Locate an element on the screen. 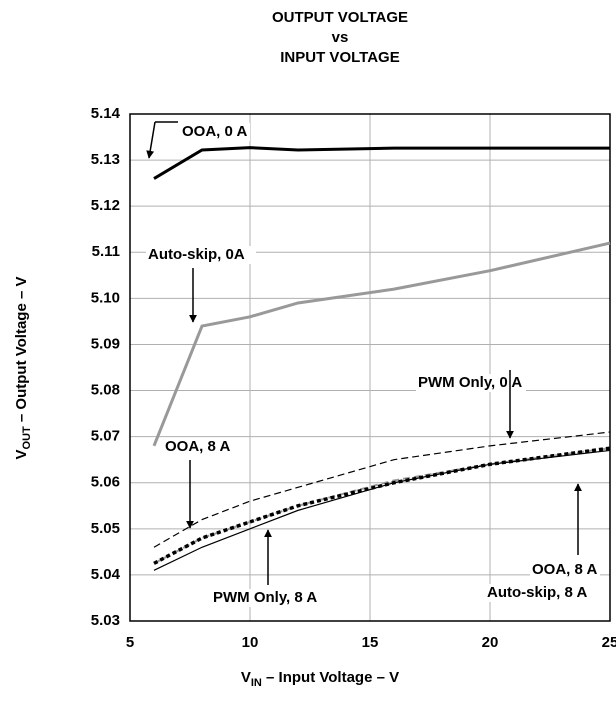  y-tick-label: 5.13 is located at coordinates (105, 159).